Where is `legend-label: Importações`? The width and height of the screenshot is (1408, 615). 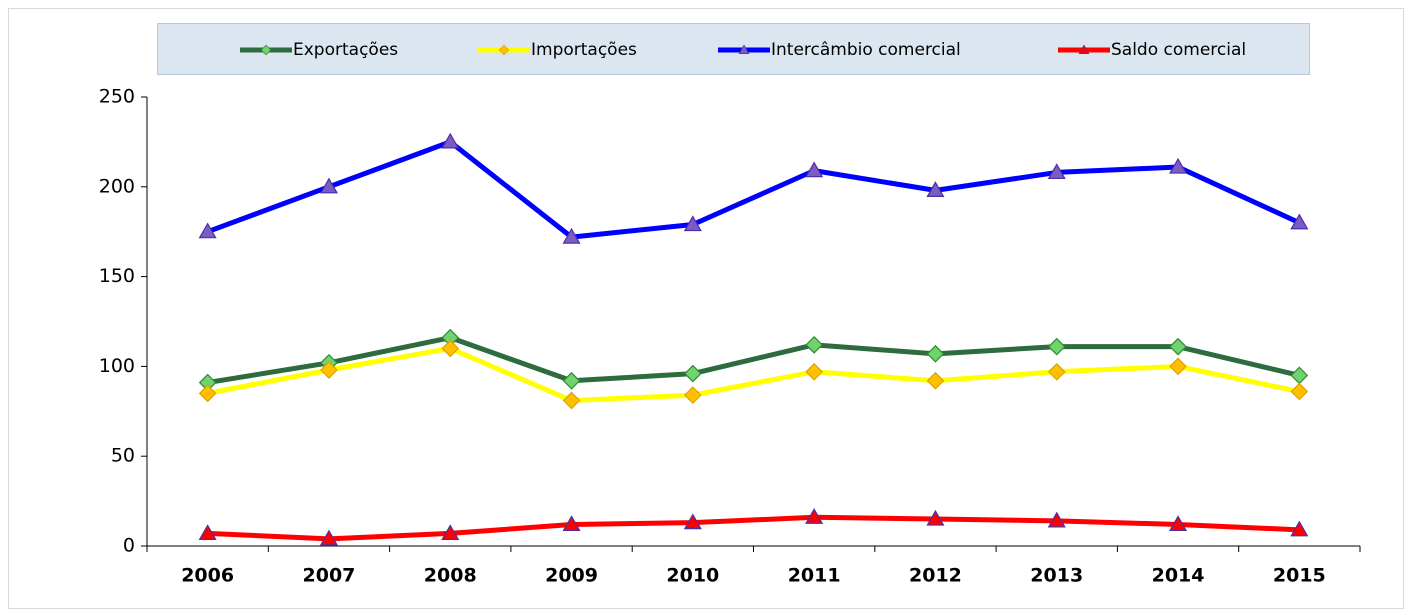
legend-label: Importações is located at coordinates (584, 50).